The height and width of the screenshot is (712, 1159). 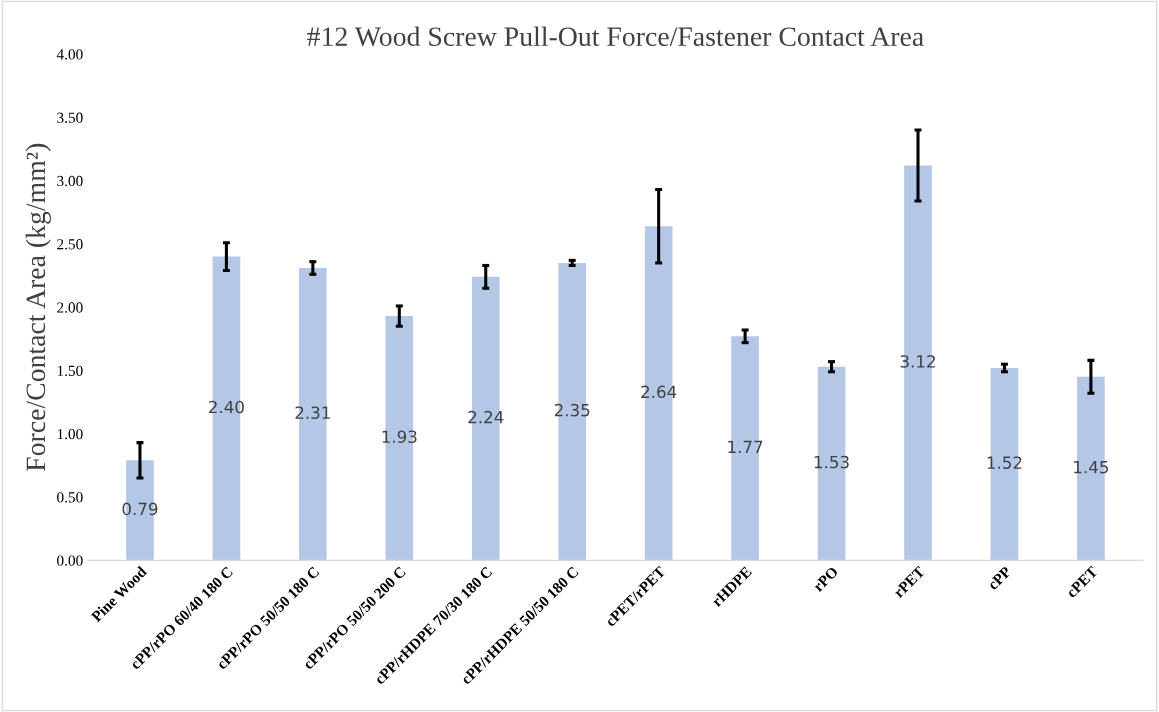 What do you see at coordinates (140, 509) in the screenshot?
I see `data-label: 0.79` at bounding box center [140, 509].